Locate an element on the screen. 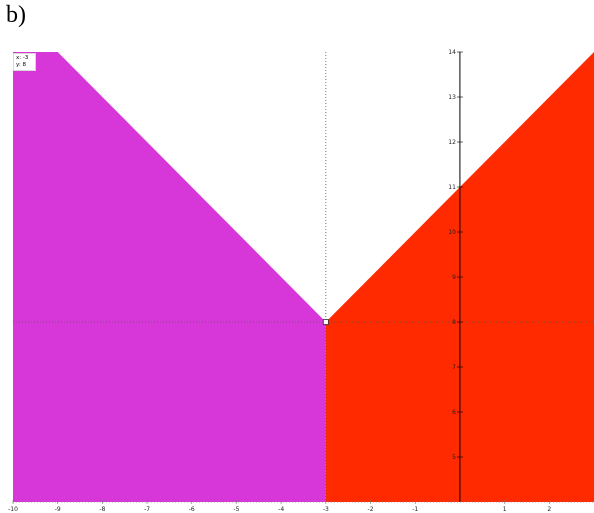  x-tick-label: -1 is located at coordinates (415, 509).